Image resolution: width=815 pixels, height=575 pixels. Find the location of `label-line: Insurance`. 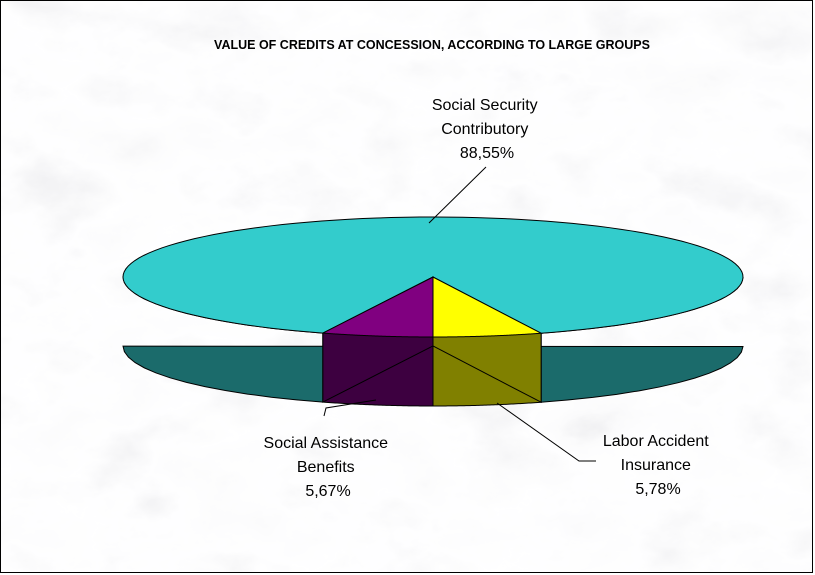

label-line: Insurance is located at coordinates (656, 465).